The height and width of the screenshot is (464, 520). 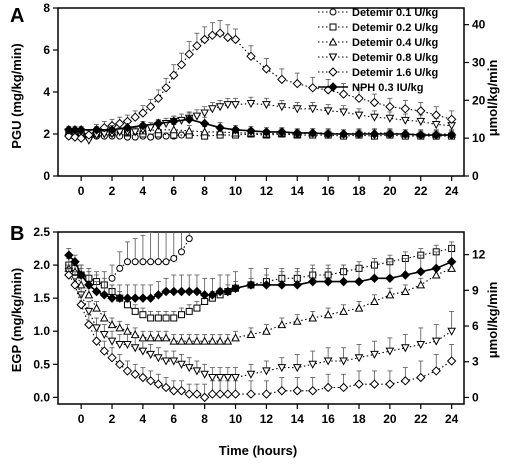 I want to click on left-y-tick-label: 0.5, so click(x=41, y=364).